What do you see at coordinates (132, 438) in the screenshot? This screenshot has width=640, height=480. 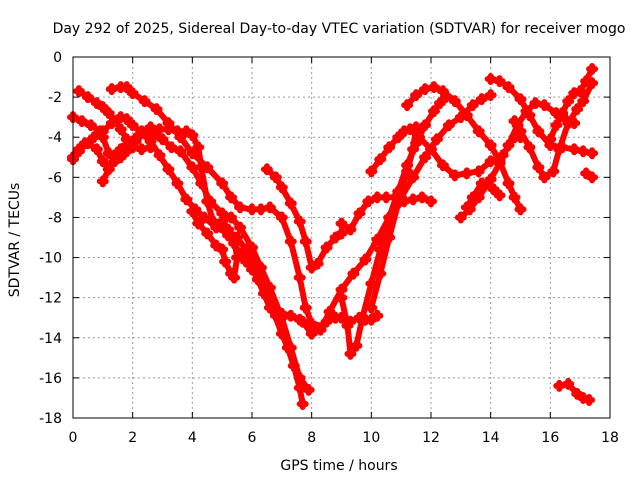 I see `x-tick-label: 2` at bounding box center [132, 438].